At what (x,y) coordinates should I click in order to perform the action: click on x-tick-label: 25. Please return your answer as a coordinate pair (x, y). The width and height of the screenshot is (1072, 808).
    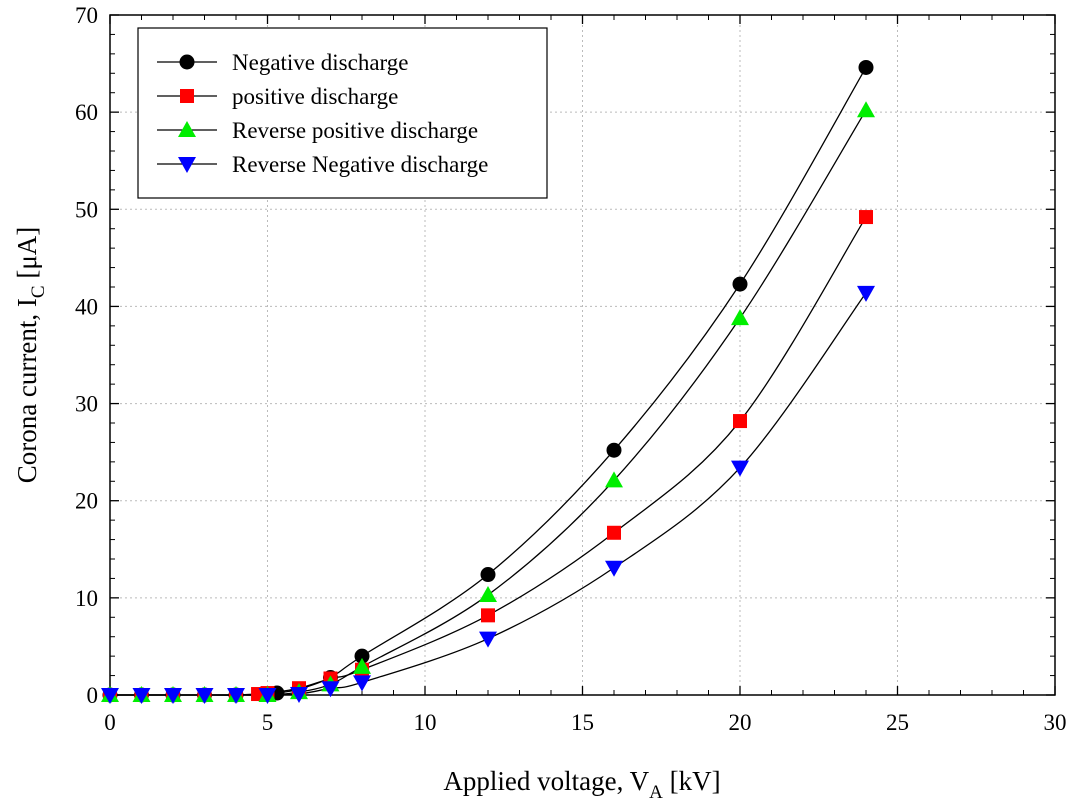
    Looking at the image, I should click on (897, 722).